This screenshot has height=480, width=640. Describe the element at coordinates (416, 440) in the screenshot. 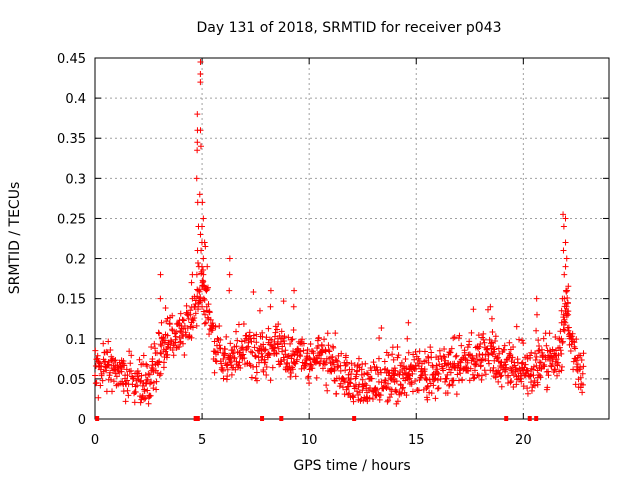

I see `x-tick-label: 15` at that location.